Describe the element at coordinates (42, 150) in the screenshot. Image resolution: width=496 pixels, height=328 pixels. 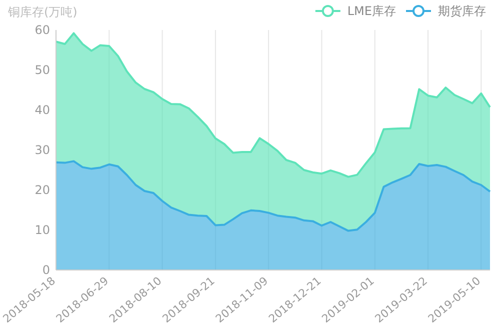
I see `y-tick-label: 30` at that location.